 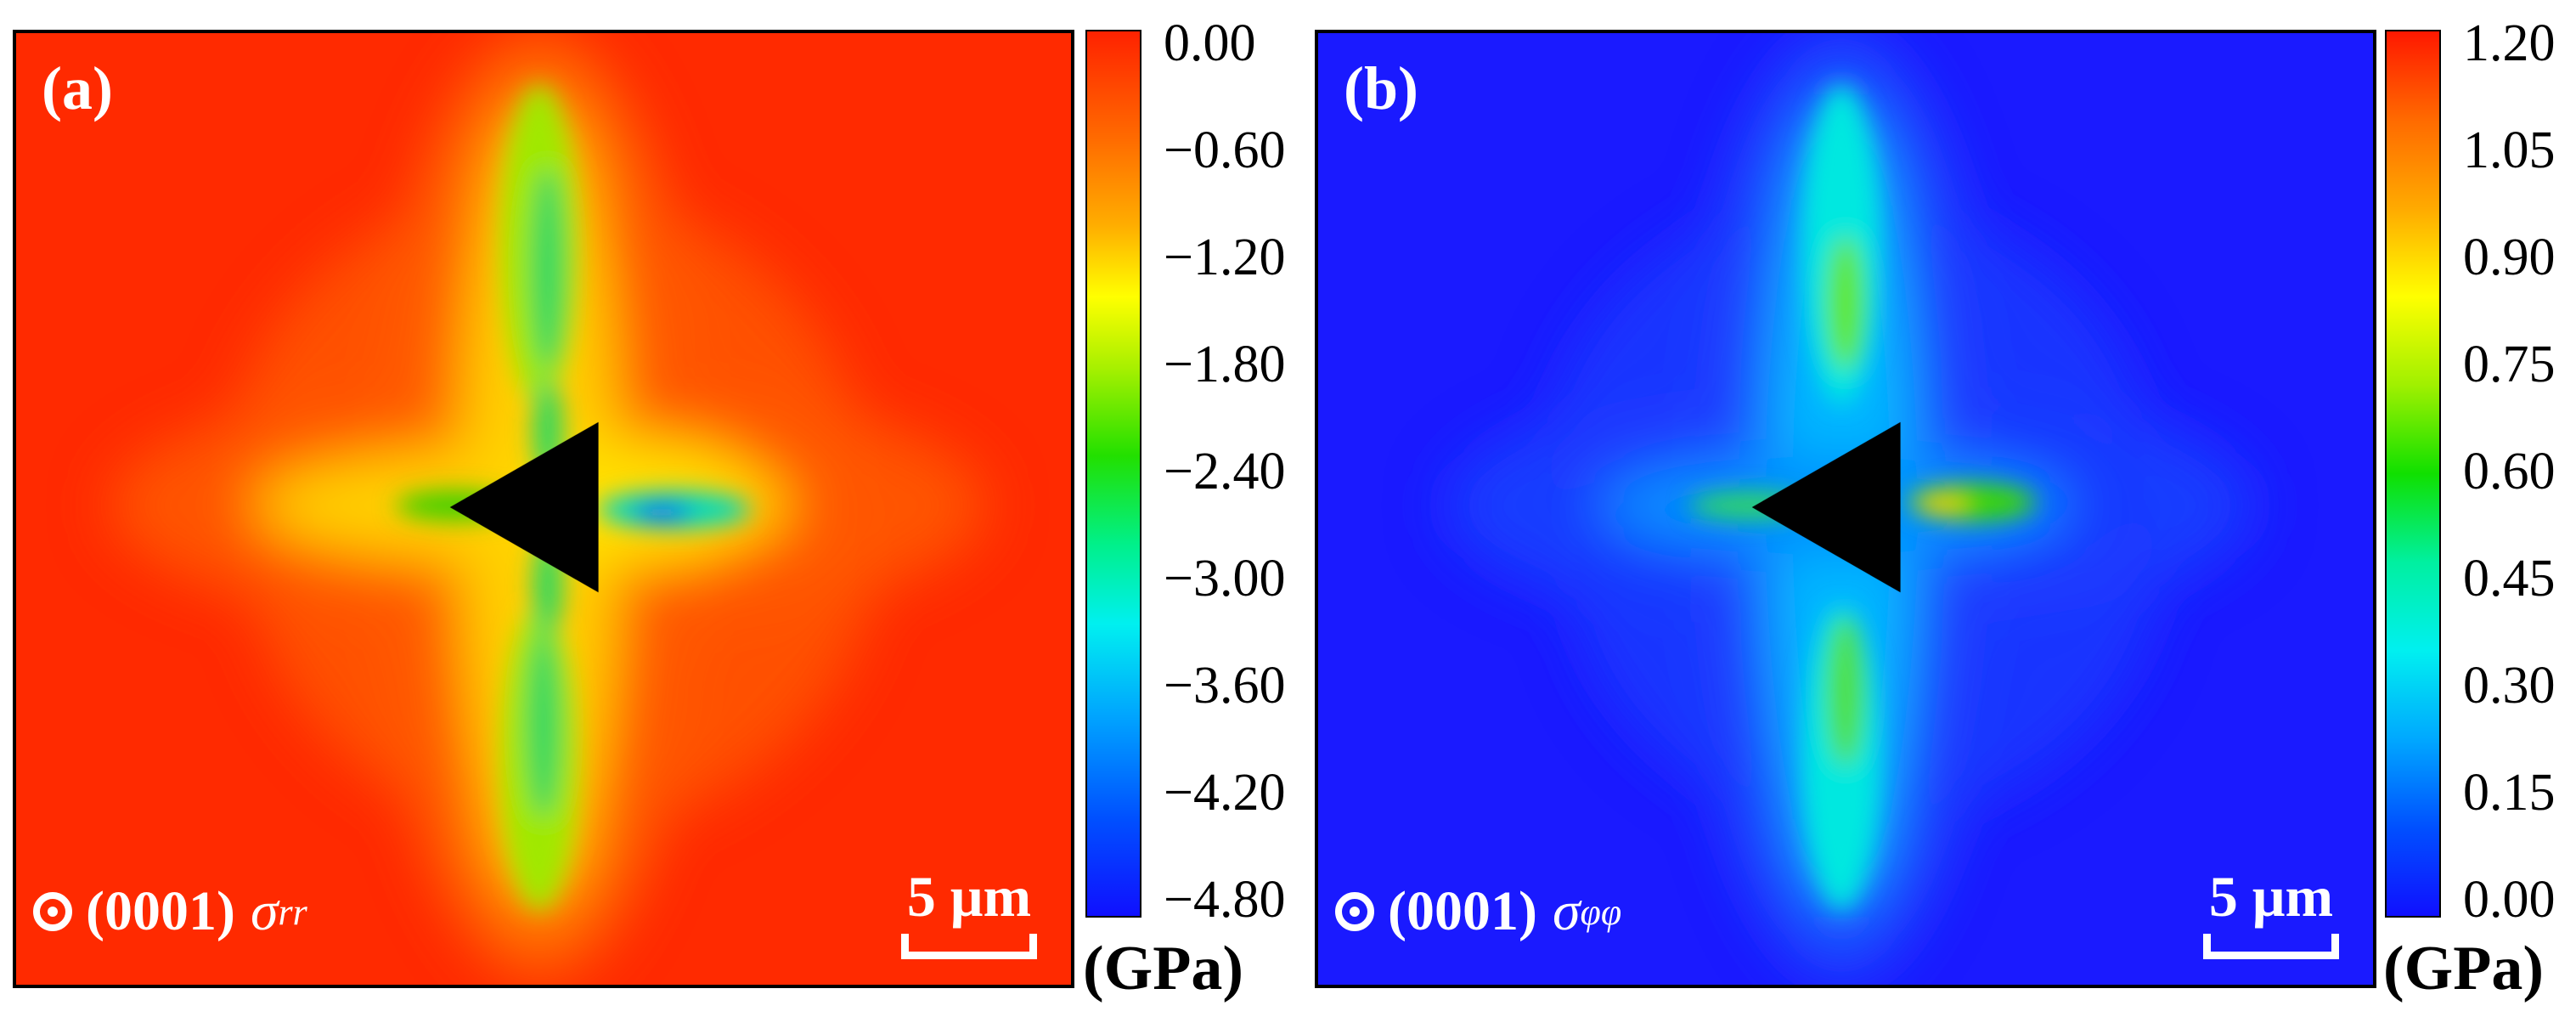 I want to click on tick-a-7: −4.20, so click(x=1225, y=793).